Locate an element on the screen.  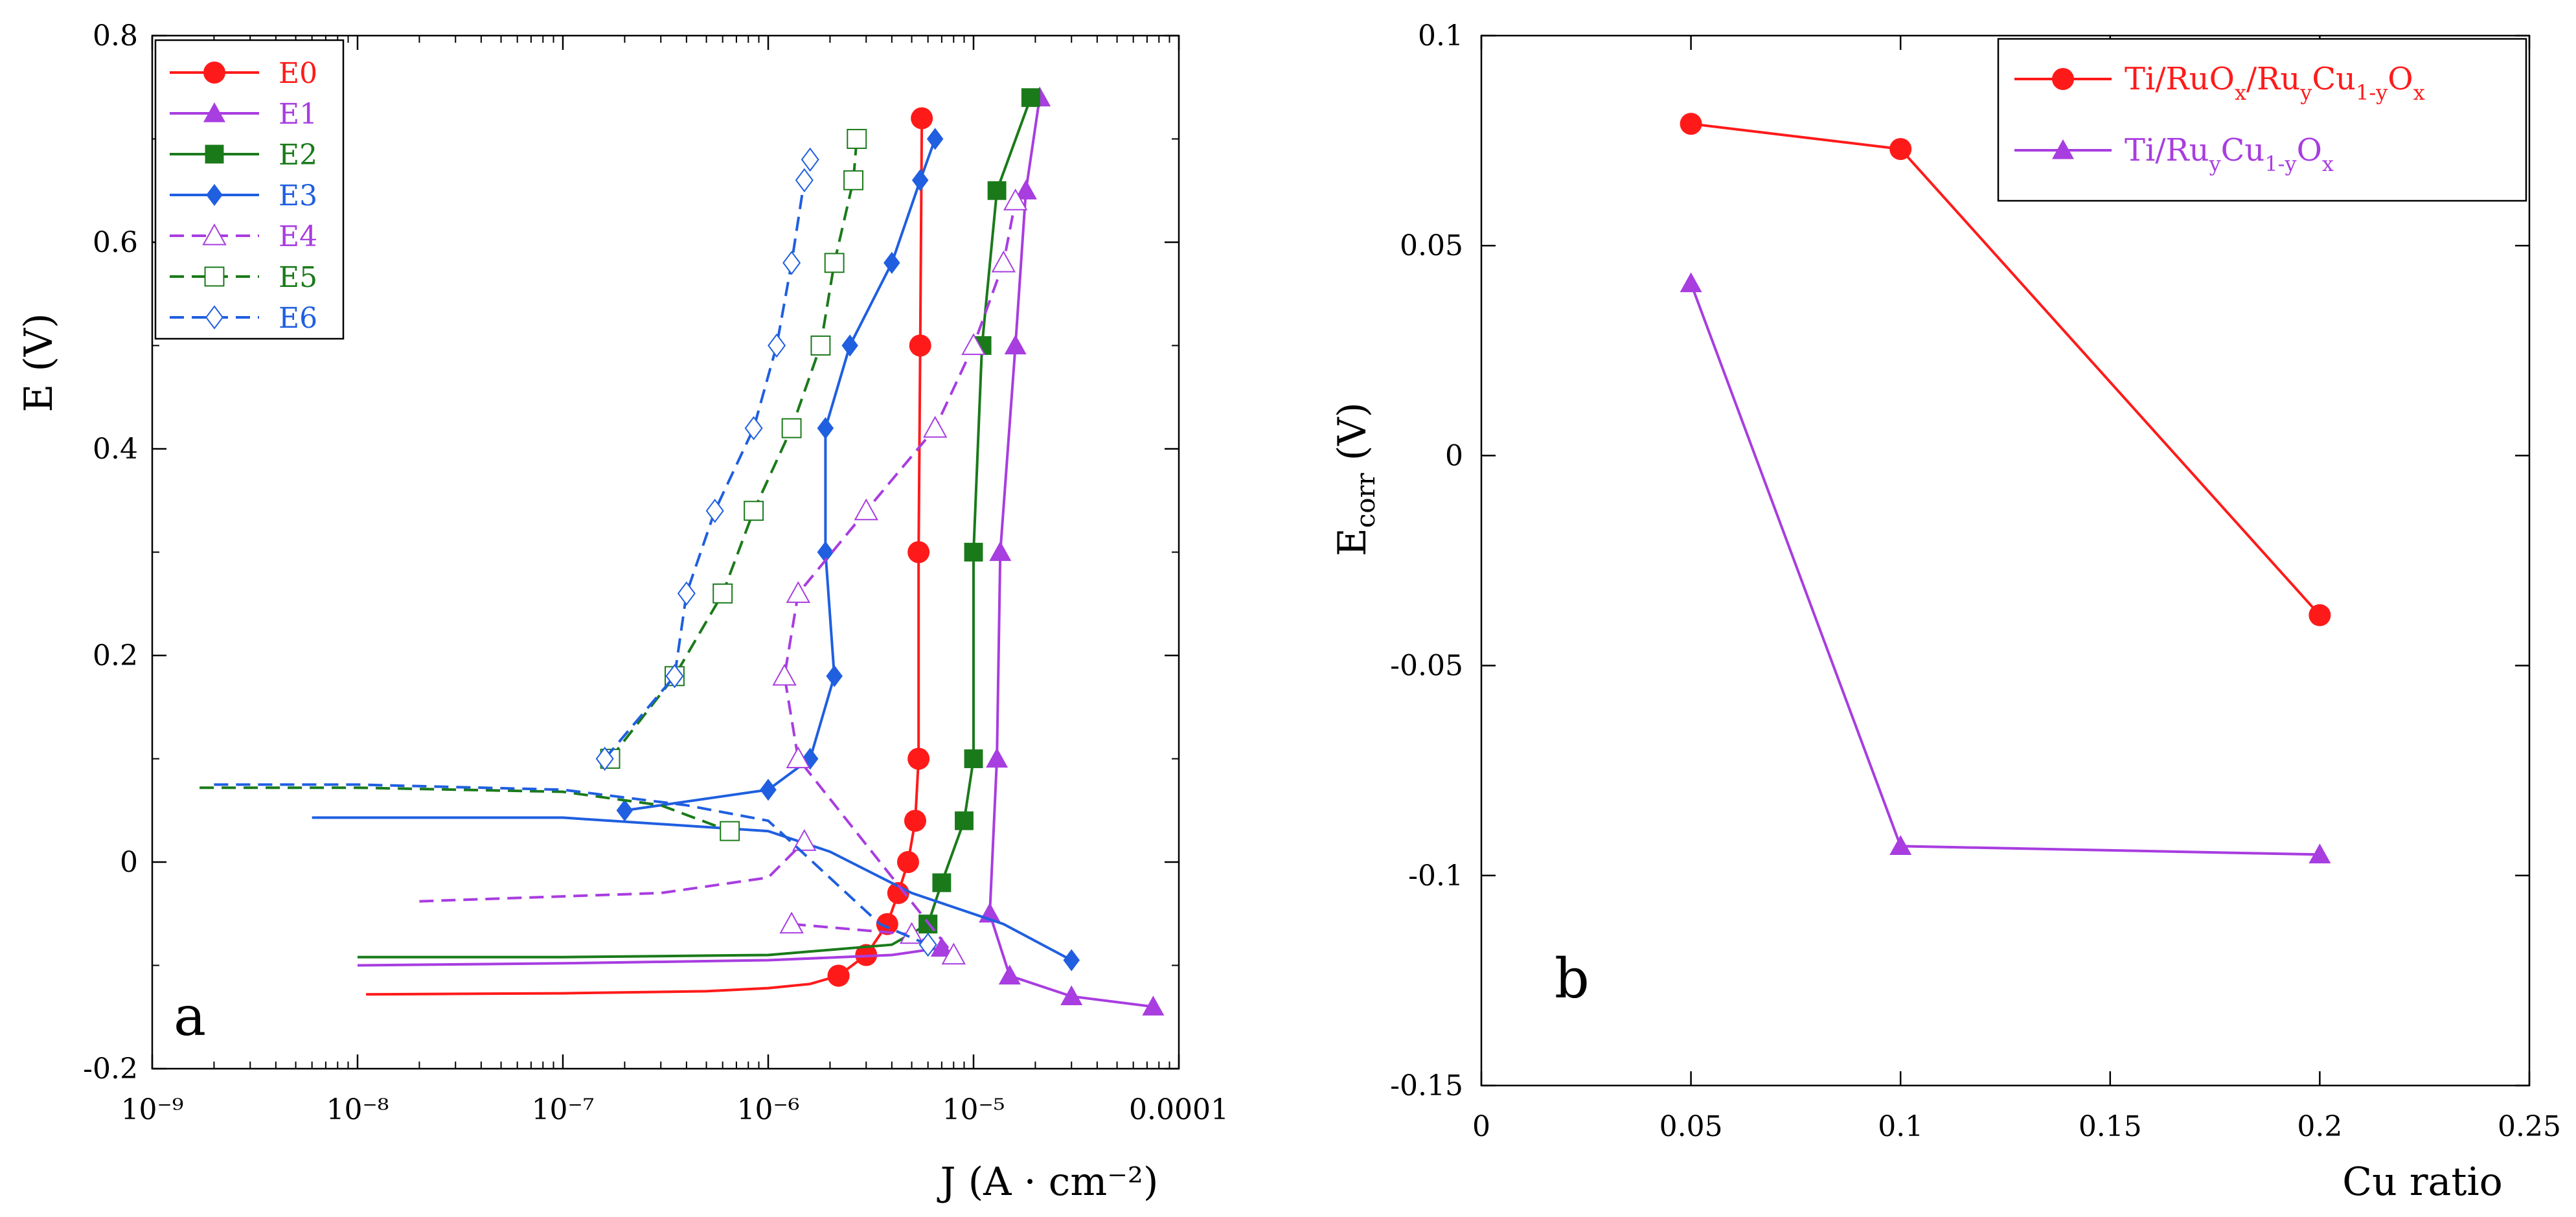
series-line-E1-anodic is located at coordinates (1071, 552).